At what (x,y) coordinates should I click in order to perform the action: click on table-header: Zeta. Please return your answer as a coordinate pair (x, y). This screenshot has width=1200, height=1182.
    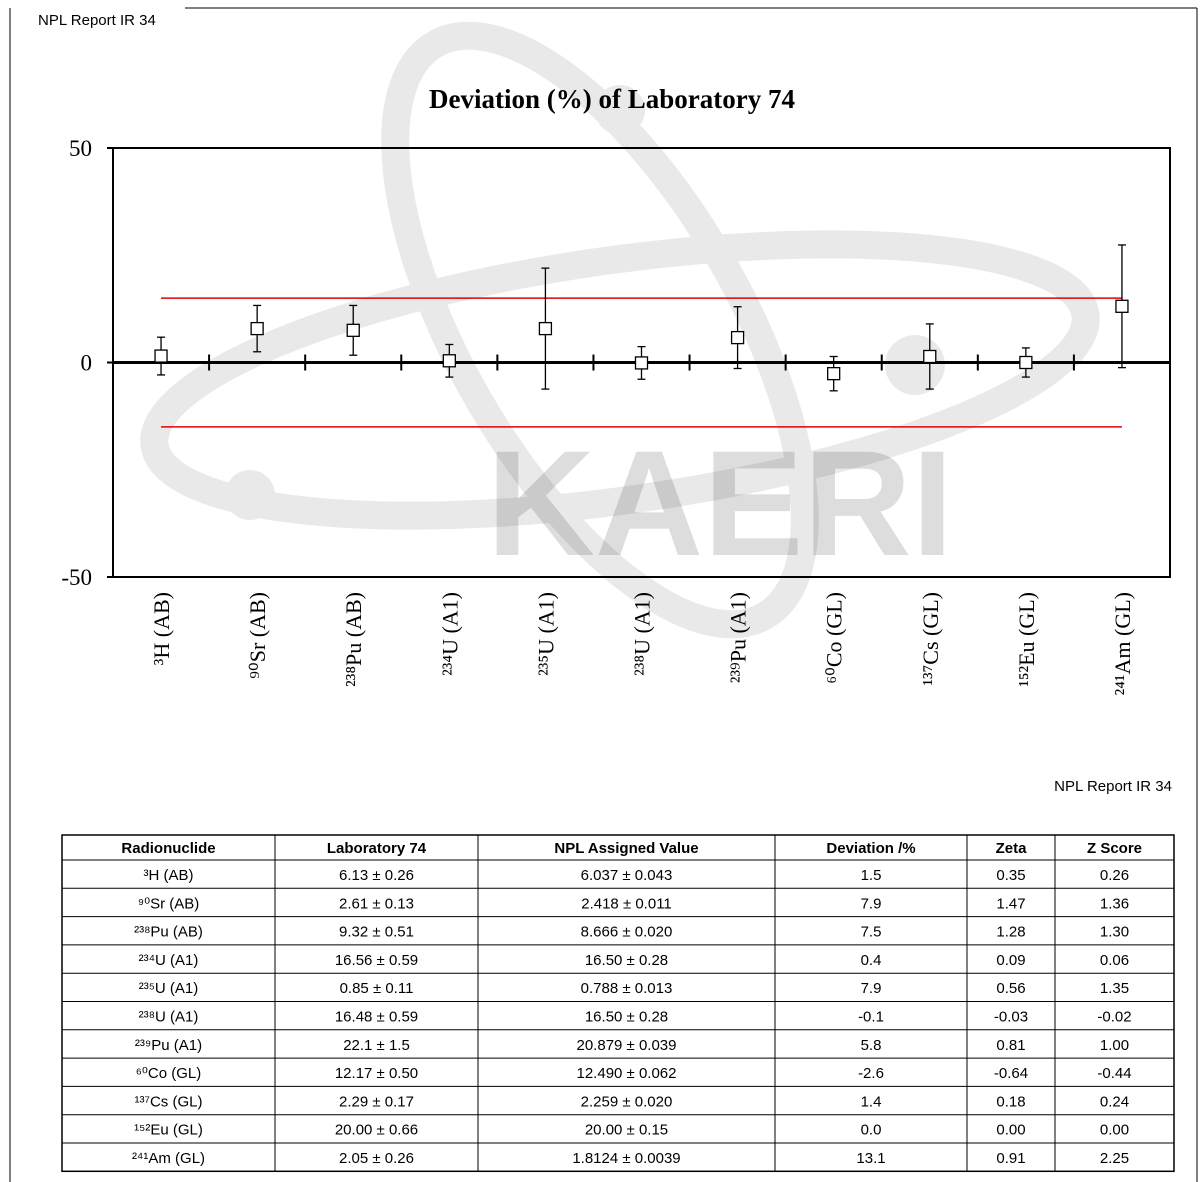
    Looking at the image, I should click on (1012, 848).